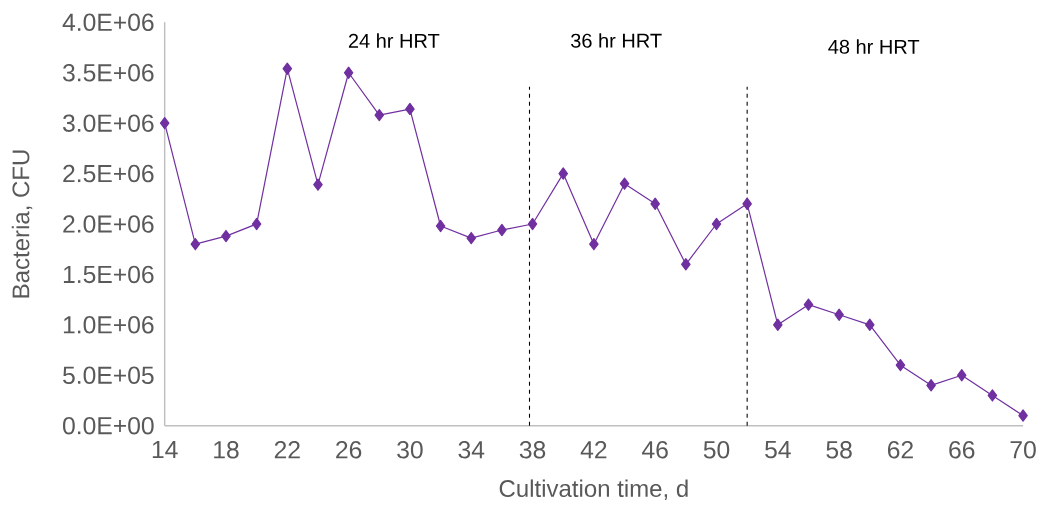 The width and height of the screenshot is (1042, 509). Describe the element at coordinates (108, 73) in the screenshot. I see `y-tick-label: 3.5E+06` at that location.